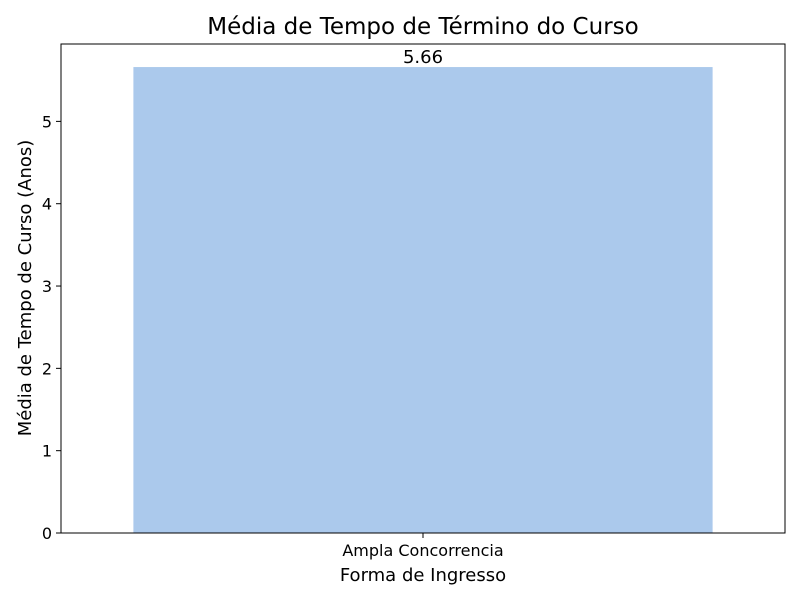  Describe the element at coordinates (422, 27) in the screenshot. I see `chart-title: Média de Tempo de Término do Curso` at that location.